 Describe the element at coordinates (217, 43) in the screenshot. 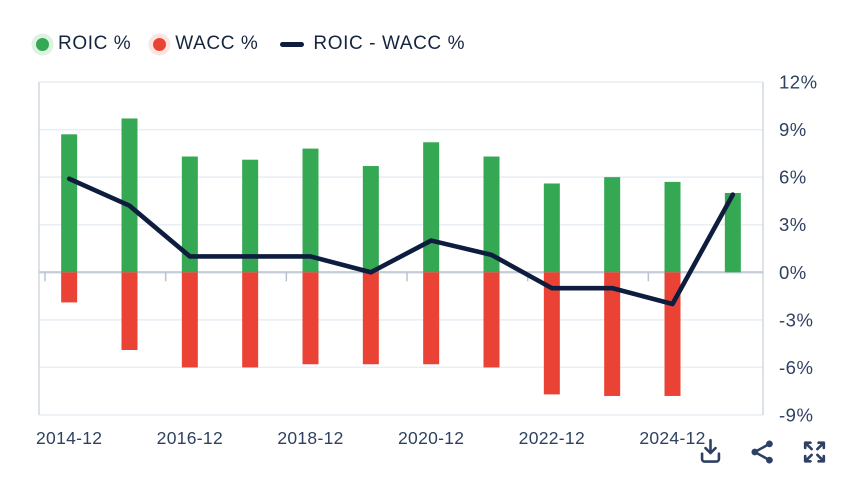

I see `legend-label-wacc: WACC %` at that location.